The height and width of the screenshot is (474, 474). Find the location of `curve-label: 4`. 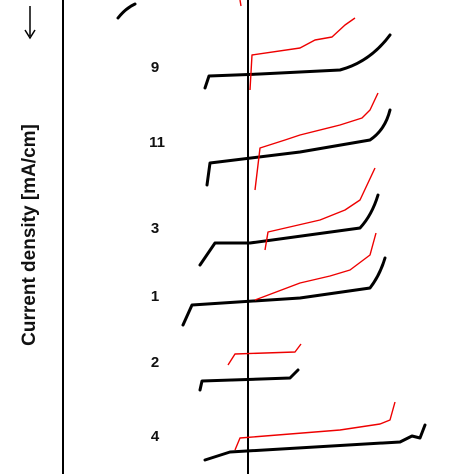

curve-label: 4 is located at coordinates (155, 436).